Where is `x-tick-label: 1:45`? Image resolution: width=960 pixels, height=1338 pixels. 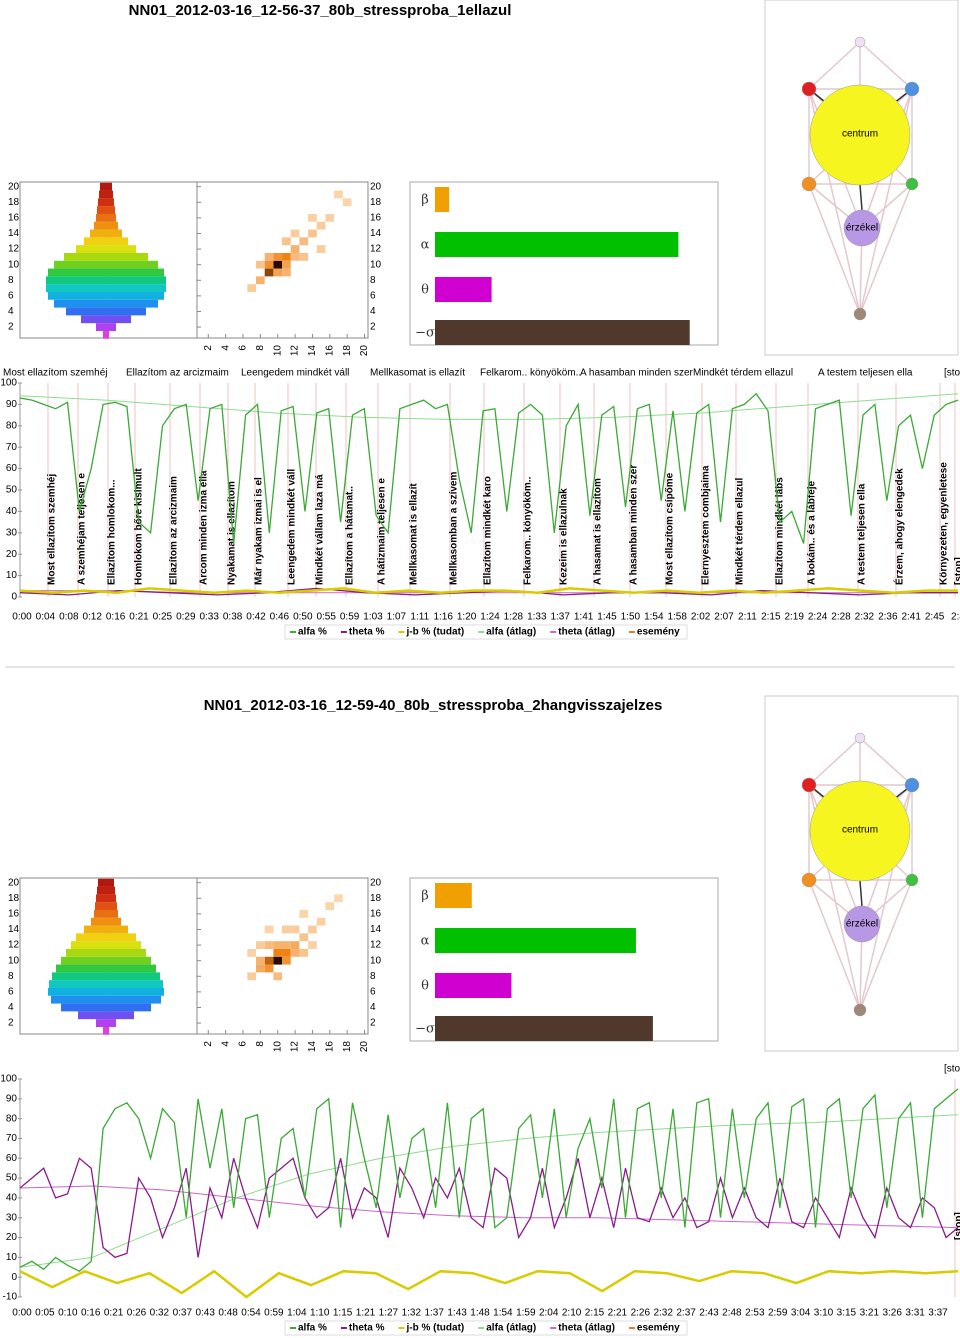 x-tick-label: 1:45 is located at coordinates (607, 617).